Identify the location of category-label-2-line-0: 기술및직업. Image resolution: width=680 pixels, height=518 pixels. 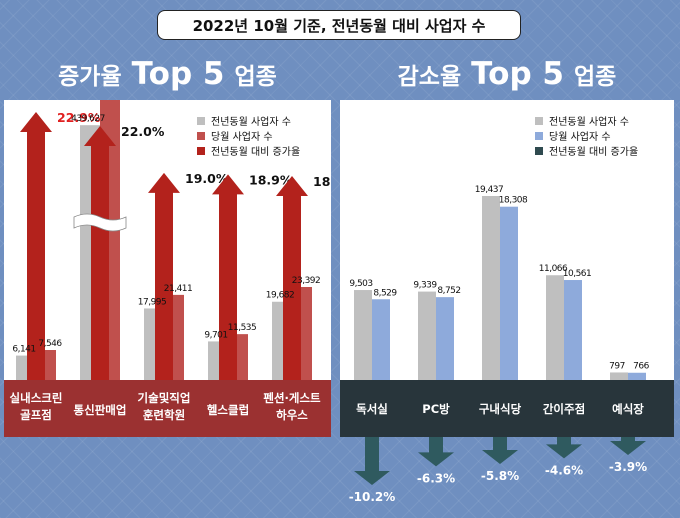
(164, 398).